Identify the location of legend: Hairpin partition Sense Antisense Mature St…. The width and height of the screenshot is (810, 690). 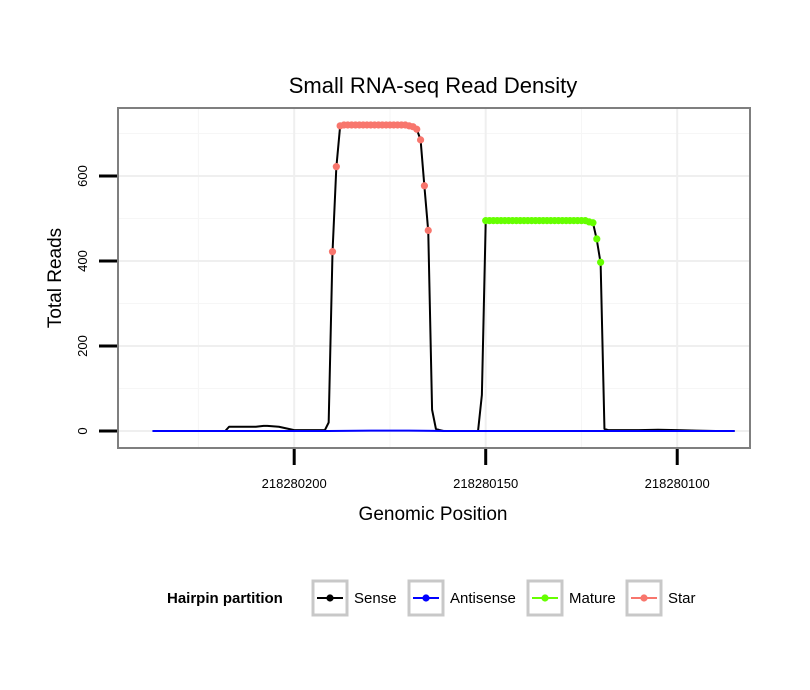
(431, 598).